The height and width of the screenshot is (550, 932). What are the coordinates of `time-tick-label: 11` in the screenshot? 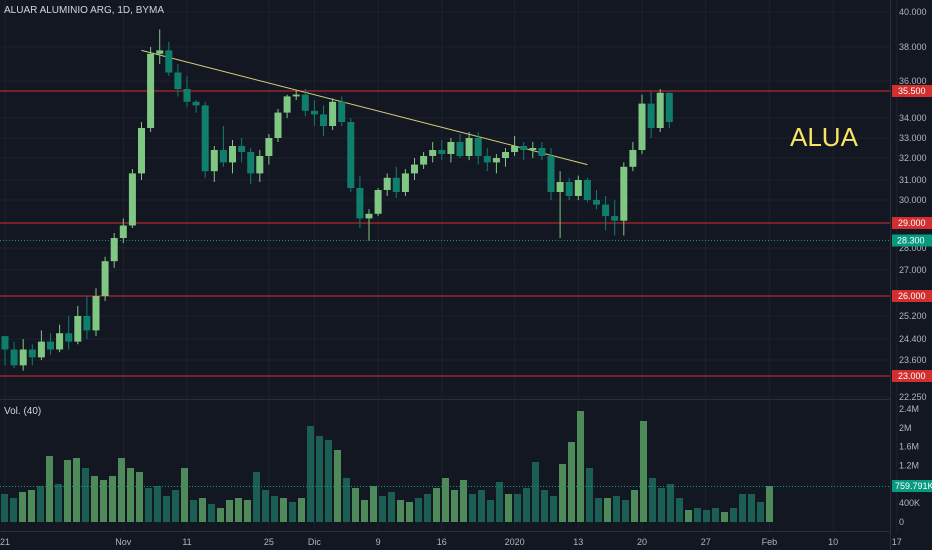 It's located at (186, 542).